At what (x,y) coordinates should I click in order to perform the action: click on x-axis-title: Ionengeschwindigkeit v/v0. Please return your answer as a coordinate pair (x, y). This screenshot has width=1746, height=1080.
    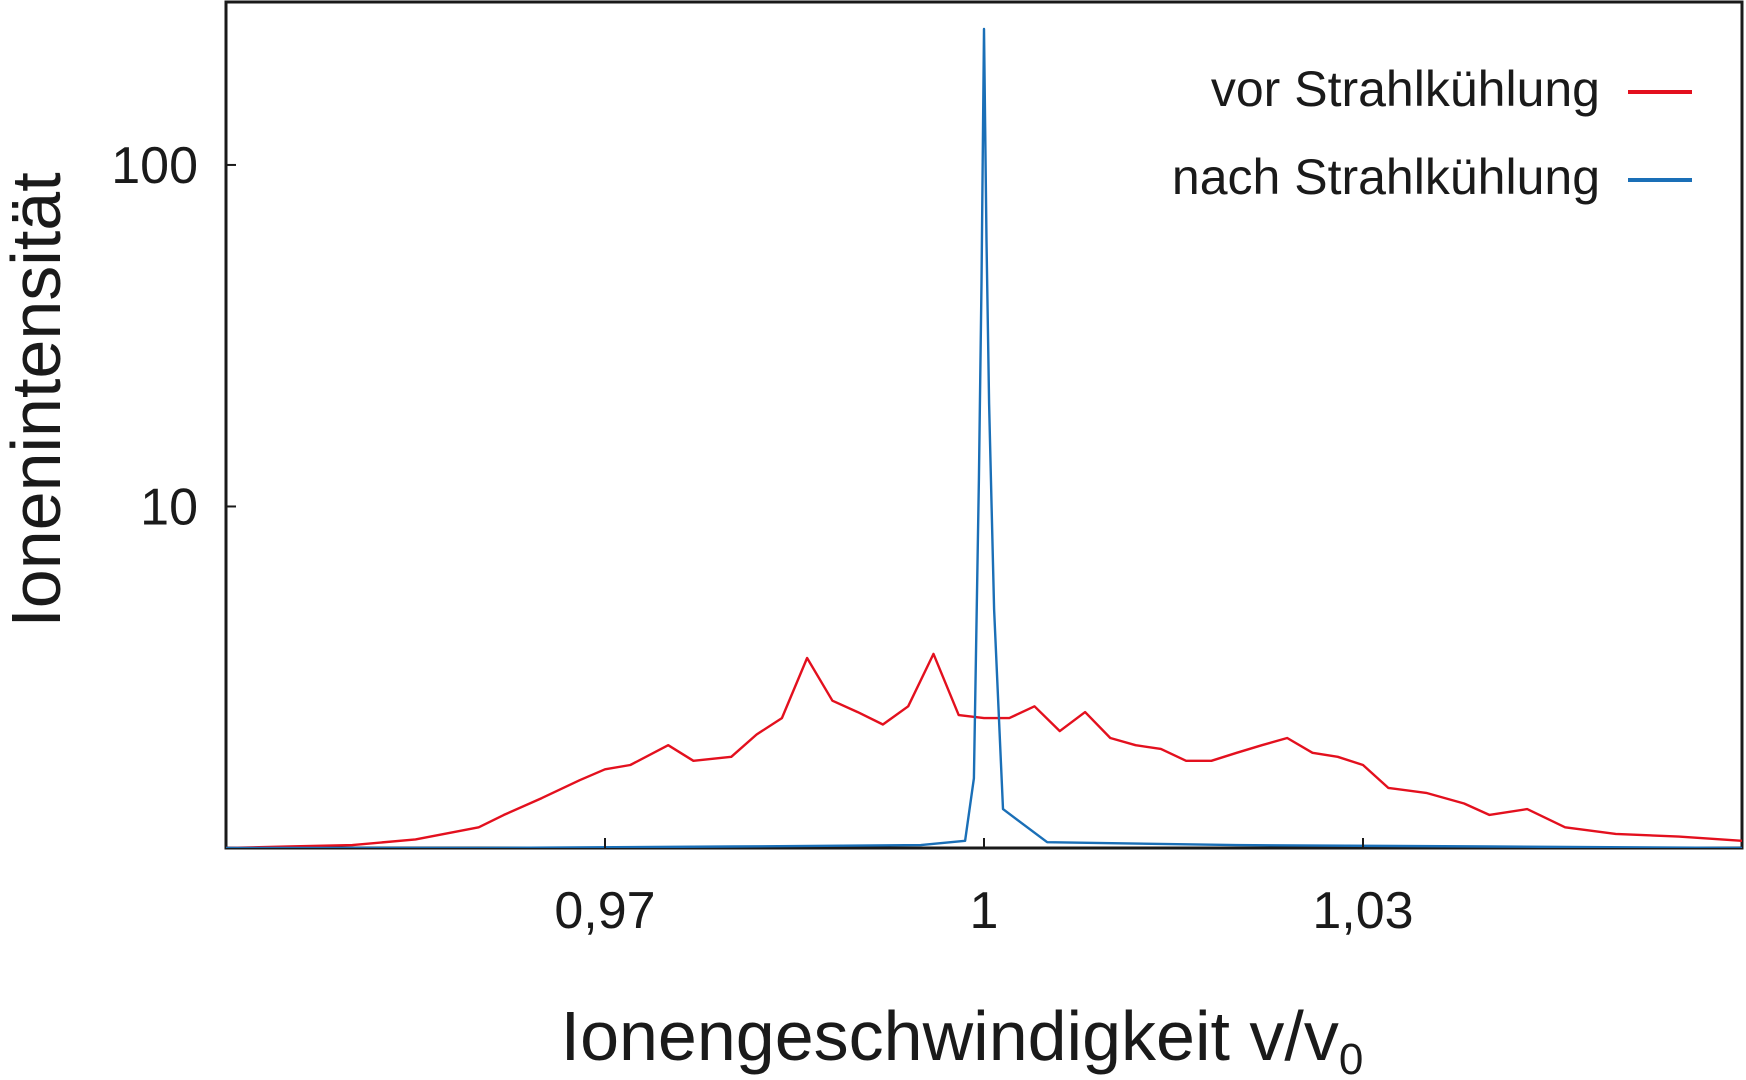
    Looking at the image, I should click on (962, 1038).